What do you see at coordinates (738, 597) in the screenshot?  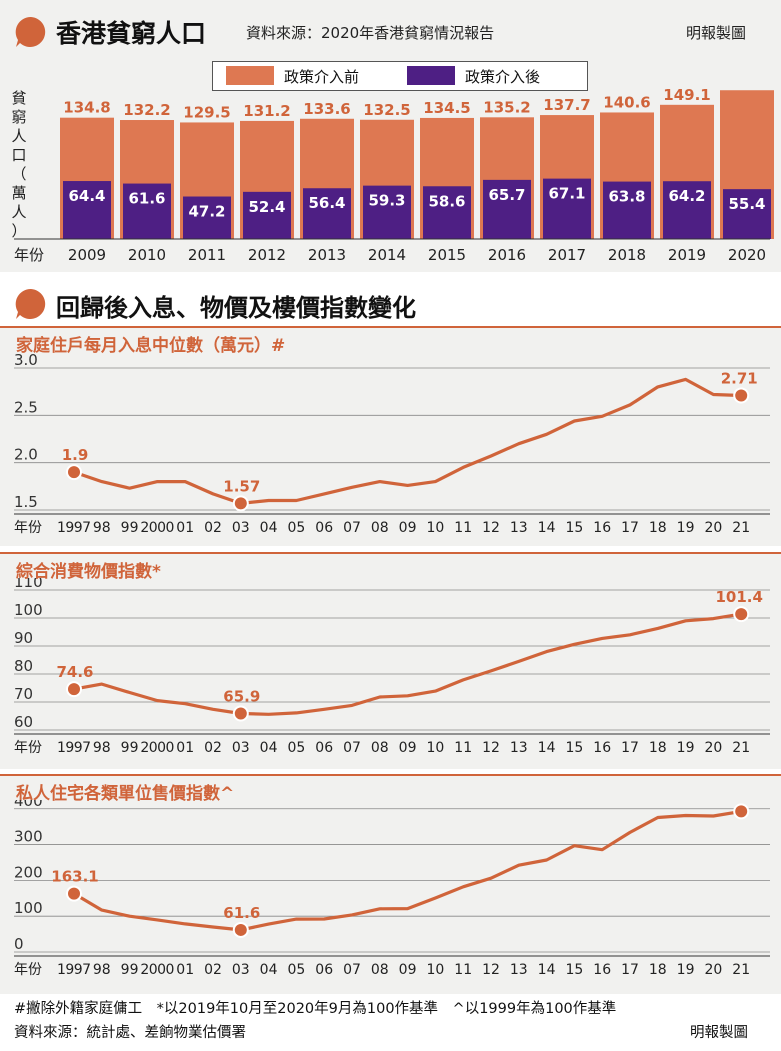 I see `data-label: 101.4` at bounding box center [738, 597].